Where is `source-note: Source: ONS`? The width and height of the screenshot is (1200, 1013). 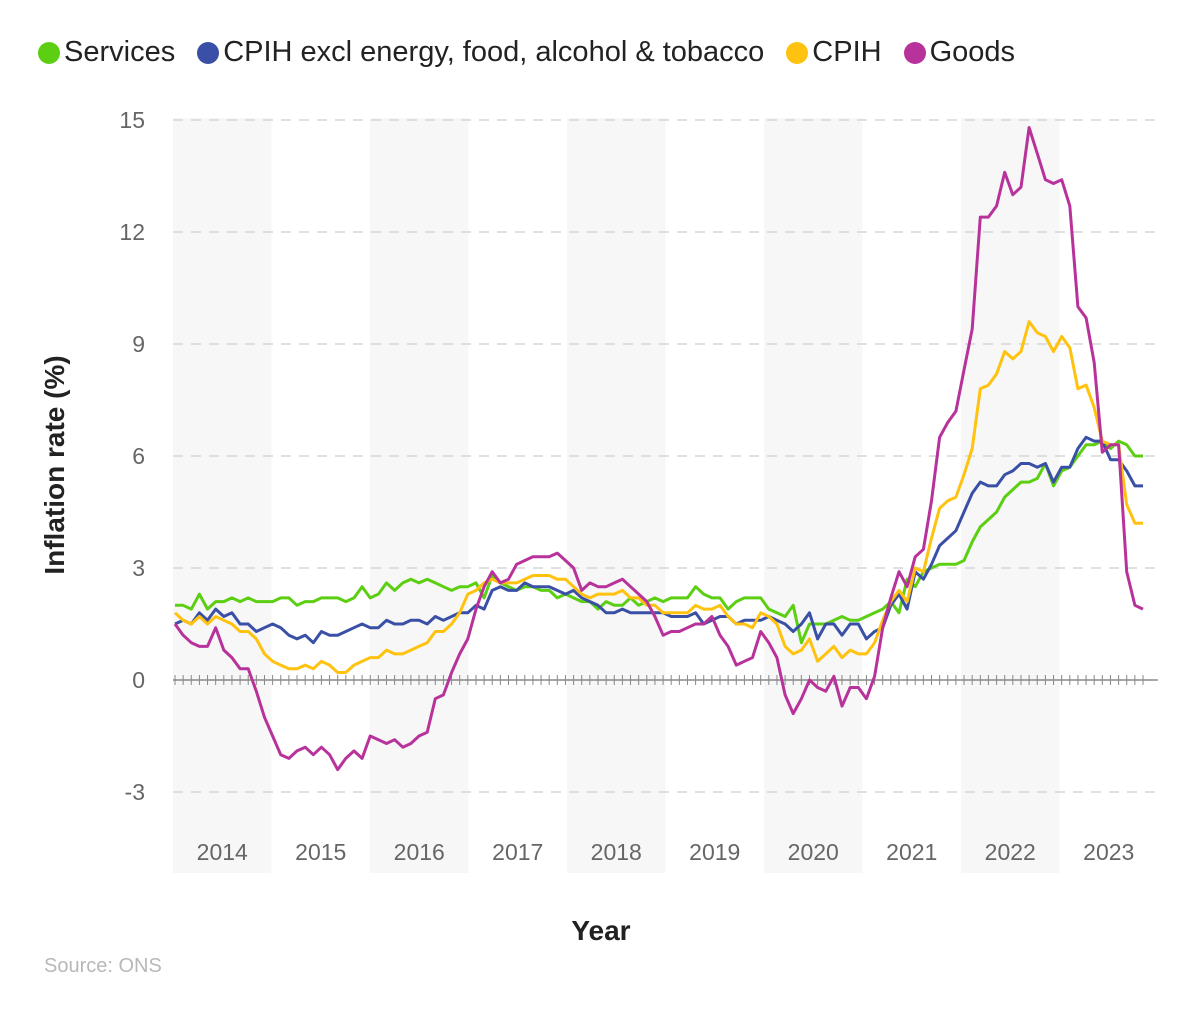 source-note: Source: ONS is located at coordinates (103, 966).